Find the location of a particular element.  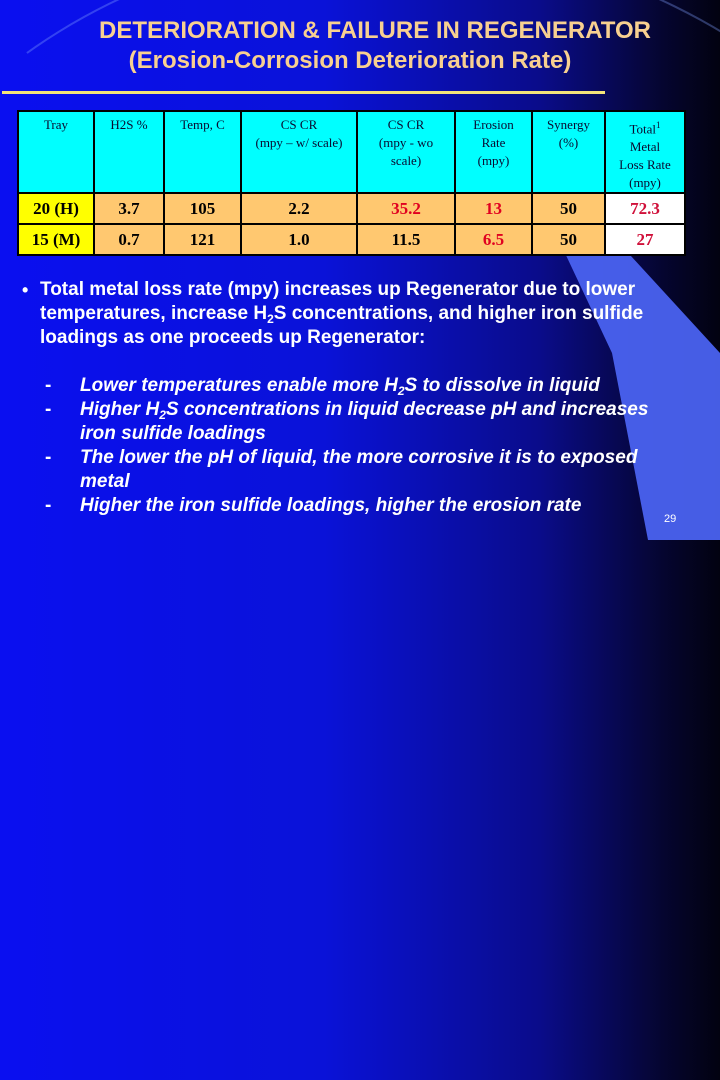

cell-tray: 15 (M) is located at coordinates (56, 240).